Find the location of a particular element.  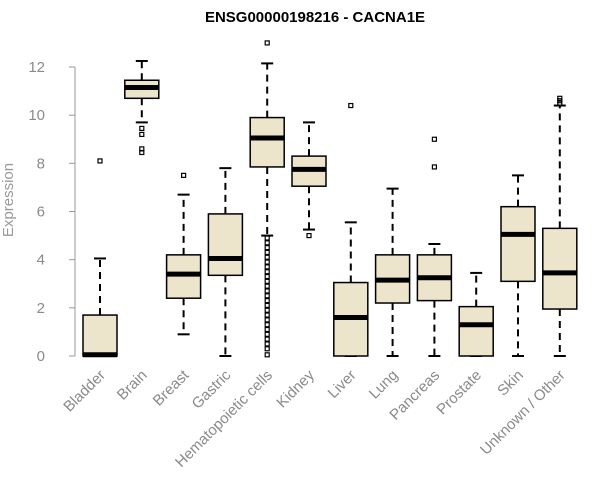

y-tick-label: 10 is located at coordinates (36, 115).